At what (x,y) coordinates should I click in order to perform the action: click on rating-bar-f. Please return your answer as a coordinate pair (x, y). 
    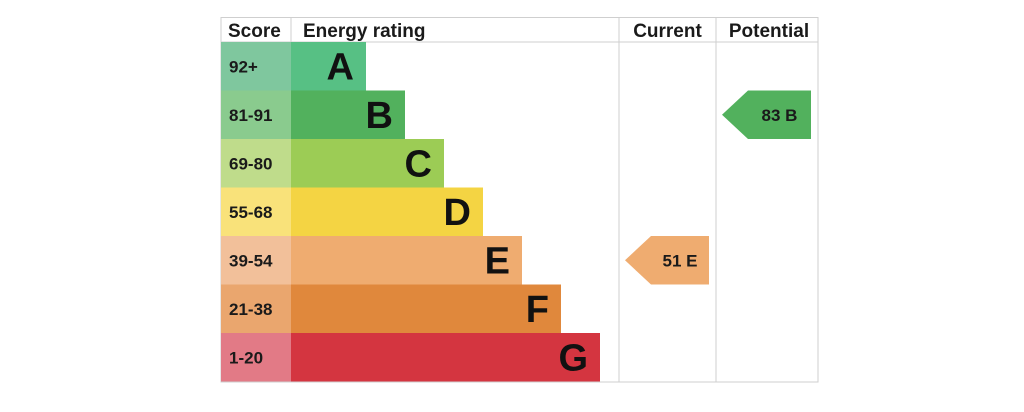
    Looking at the image, I should click on (426, 308).